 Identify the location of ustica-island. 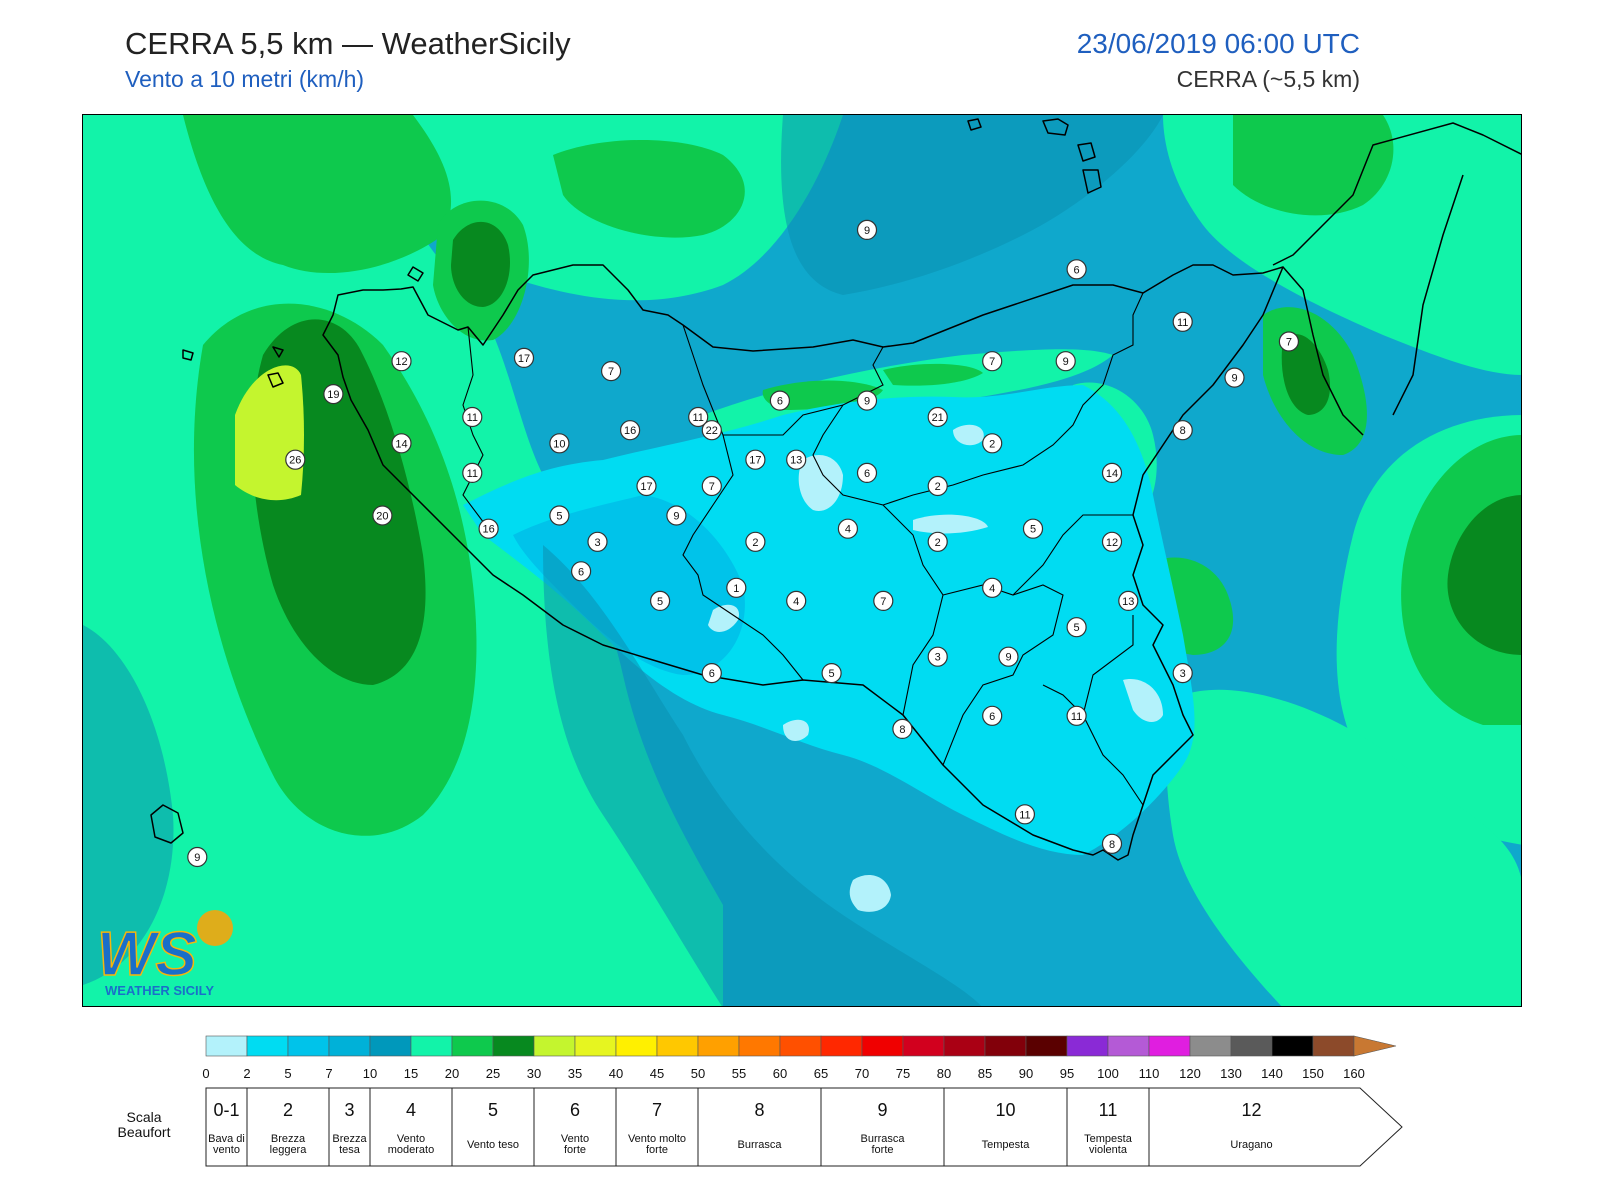
(415, 274).